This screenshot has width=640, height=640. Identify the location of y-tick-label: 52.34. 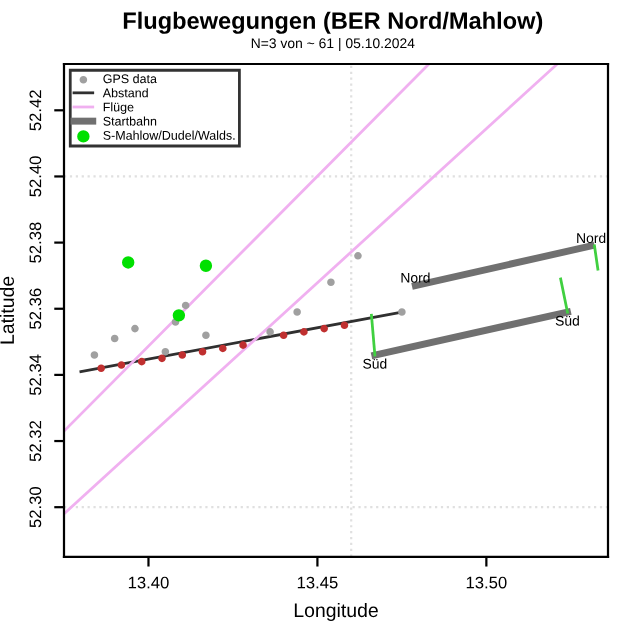
(35, 375).